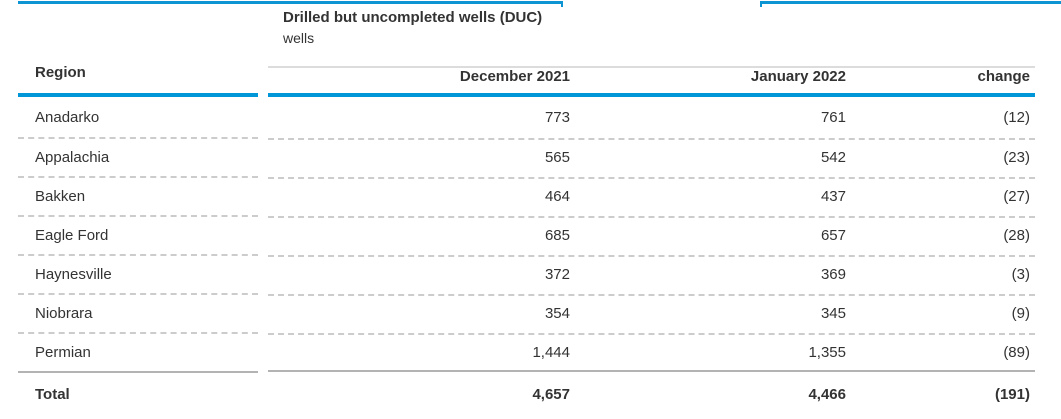 This screenshot has height=419, width=1061. What do you see at coordinates (798, 76) in the screenshot?
I see `column-header-january-2022: January 2022` at bounding box center [798, 76].